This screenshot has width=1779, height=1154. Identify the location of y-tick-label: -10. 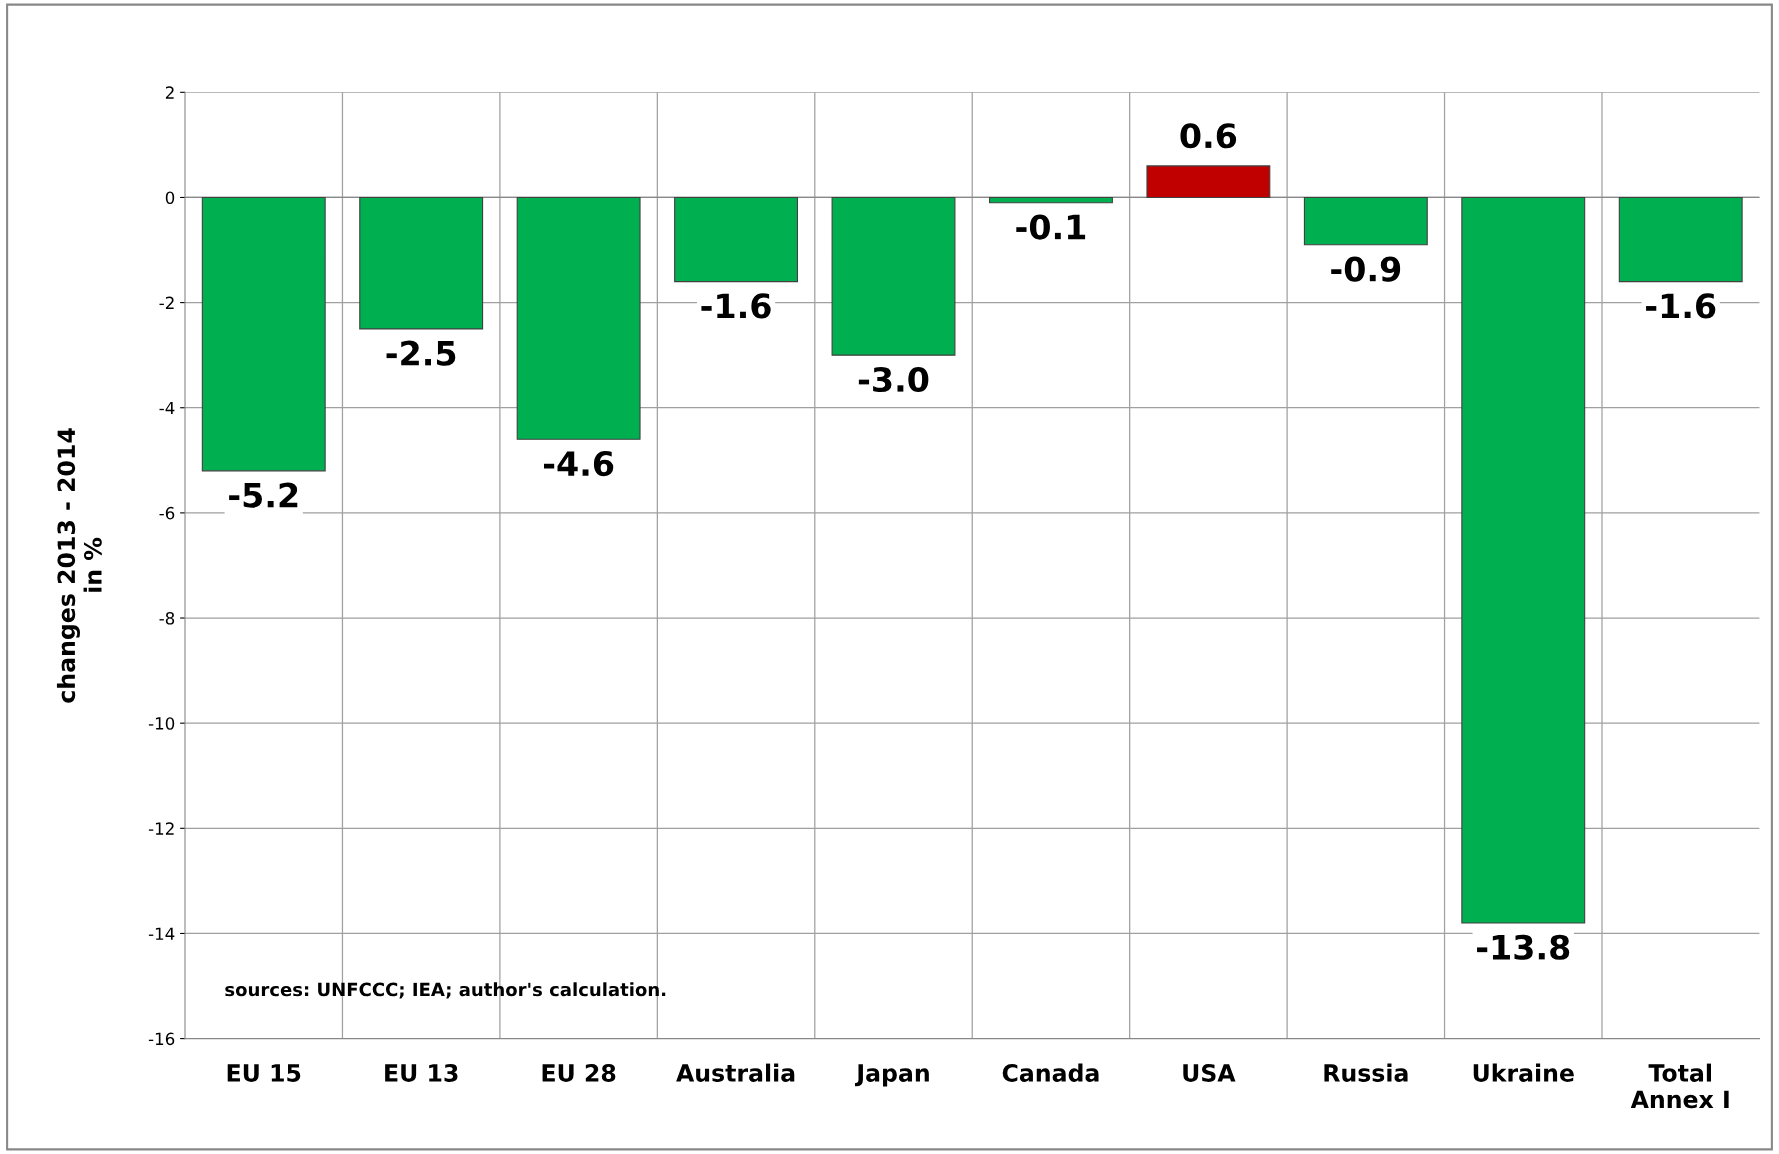
(161, 723).